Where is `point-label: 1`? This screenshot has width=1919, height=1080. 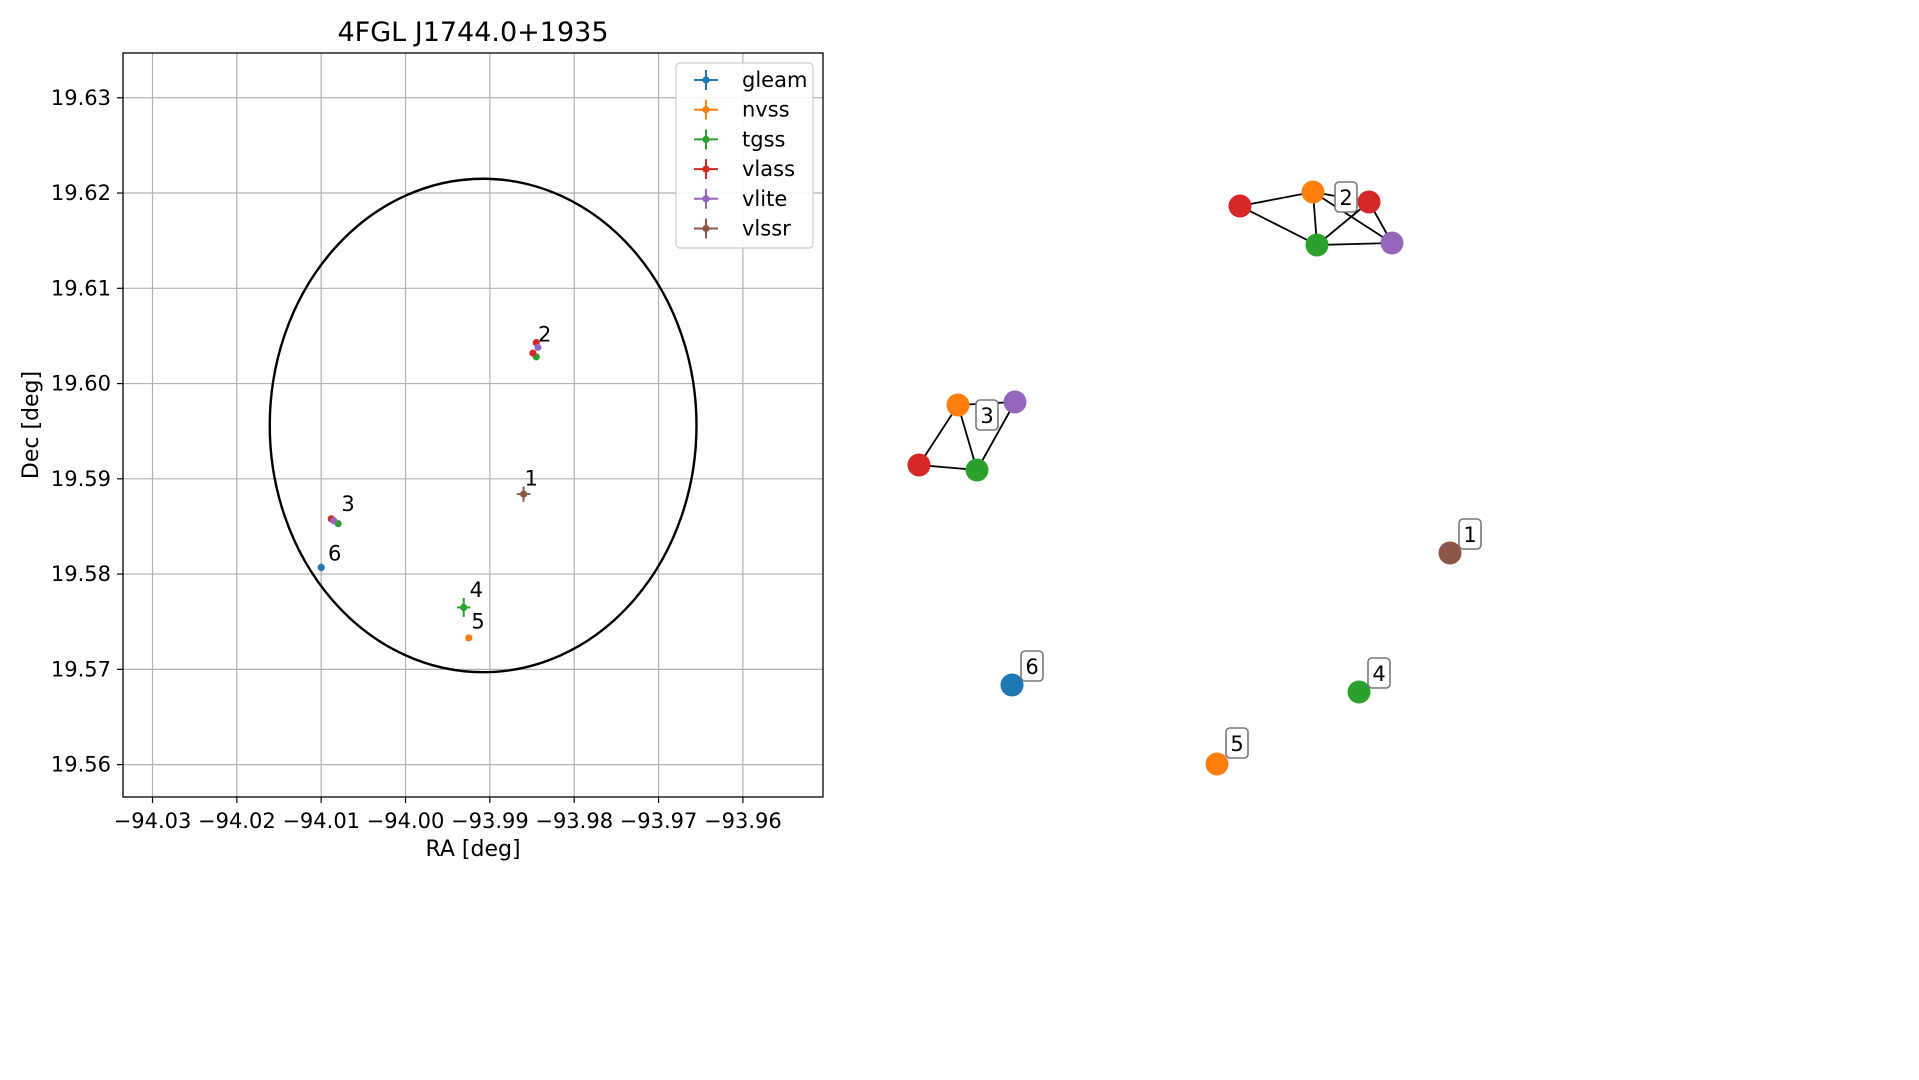
point-label: 1 is located at coordinates (530, 478).